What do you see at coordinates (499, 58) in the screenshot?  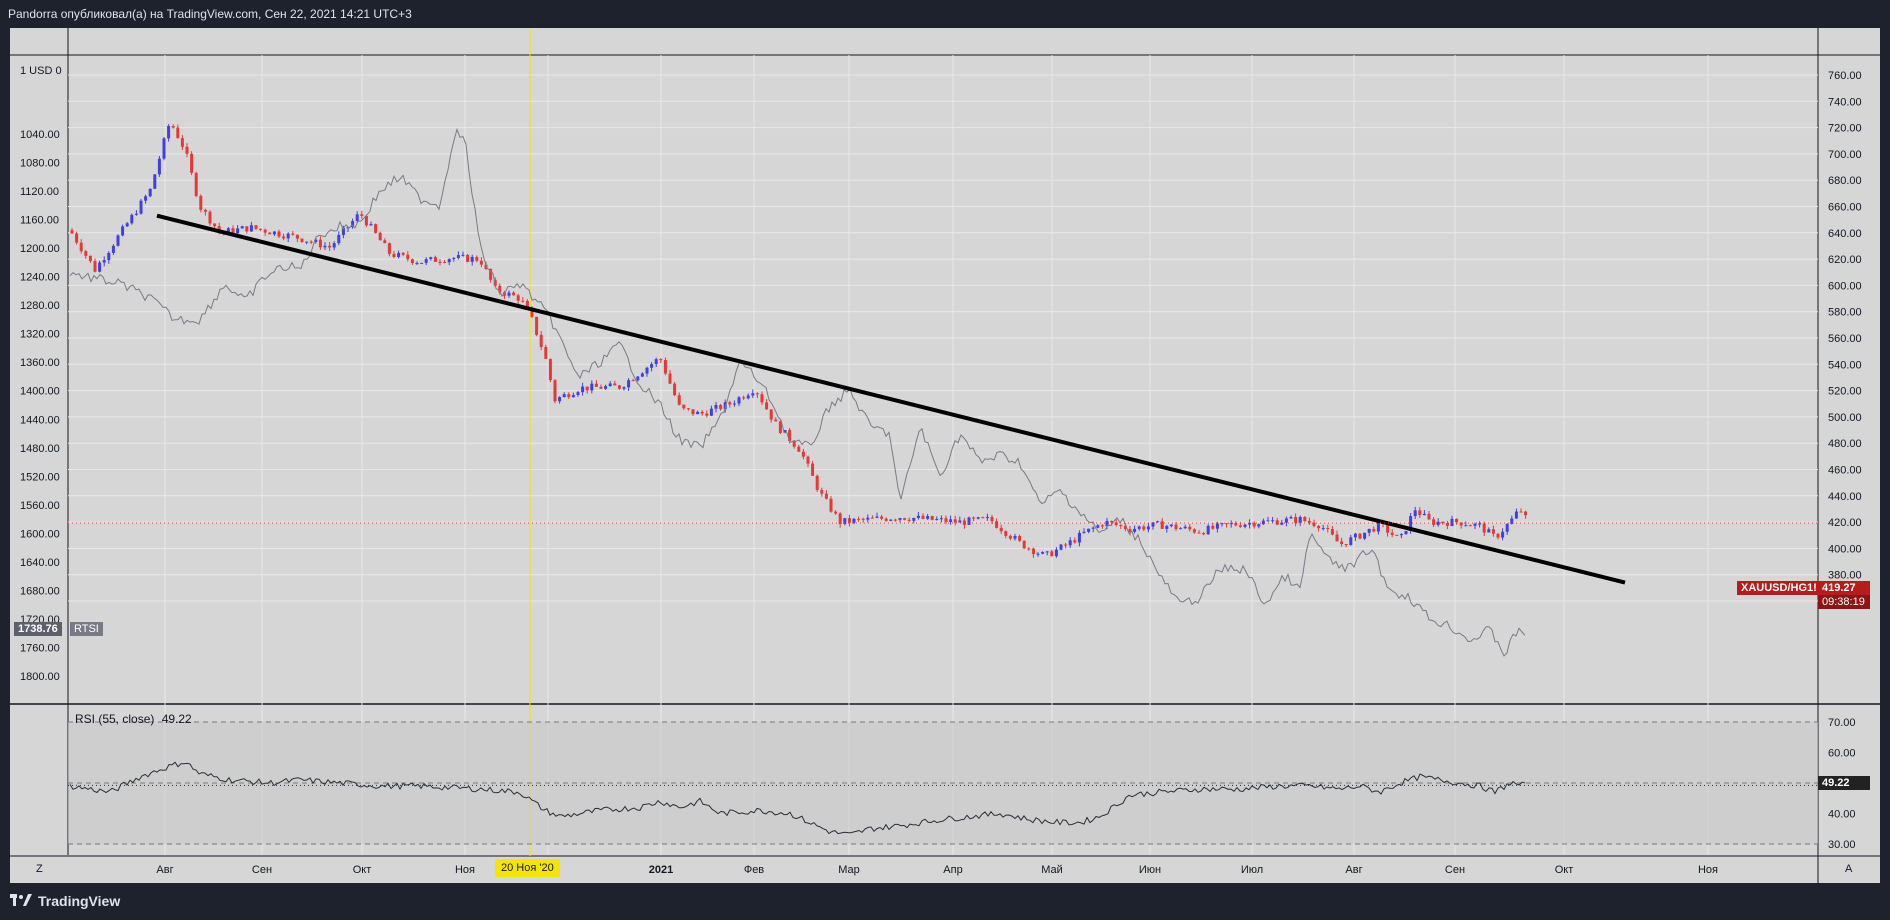 I see `close-label: ЗАКР` at bounding box center [499, 58].